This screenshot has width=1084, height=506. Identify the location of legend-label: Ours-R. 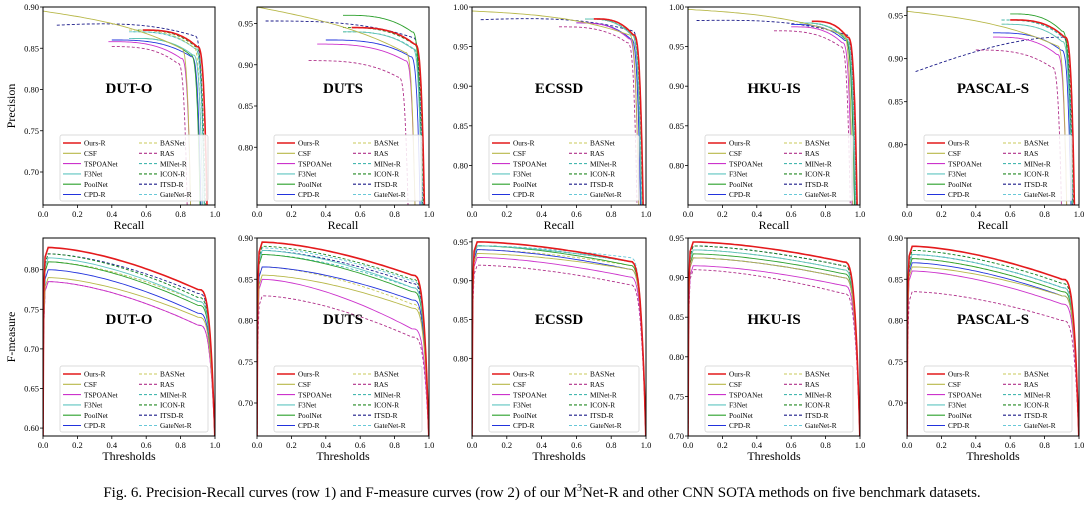
(740, 143).